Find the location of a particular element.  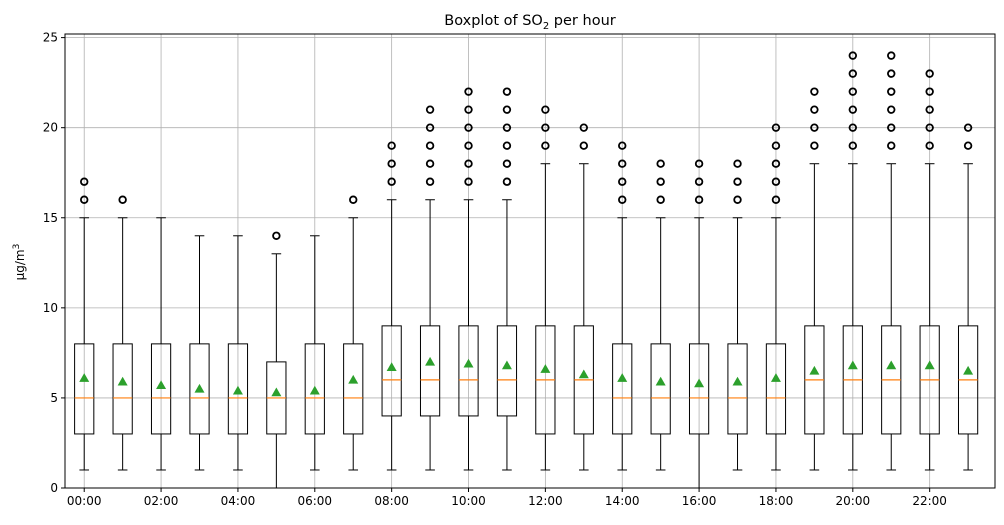

y-tick-label: 20 is located at coordinates (50, 128).